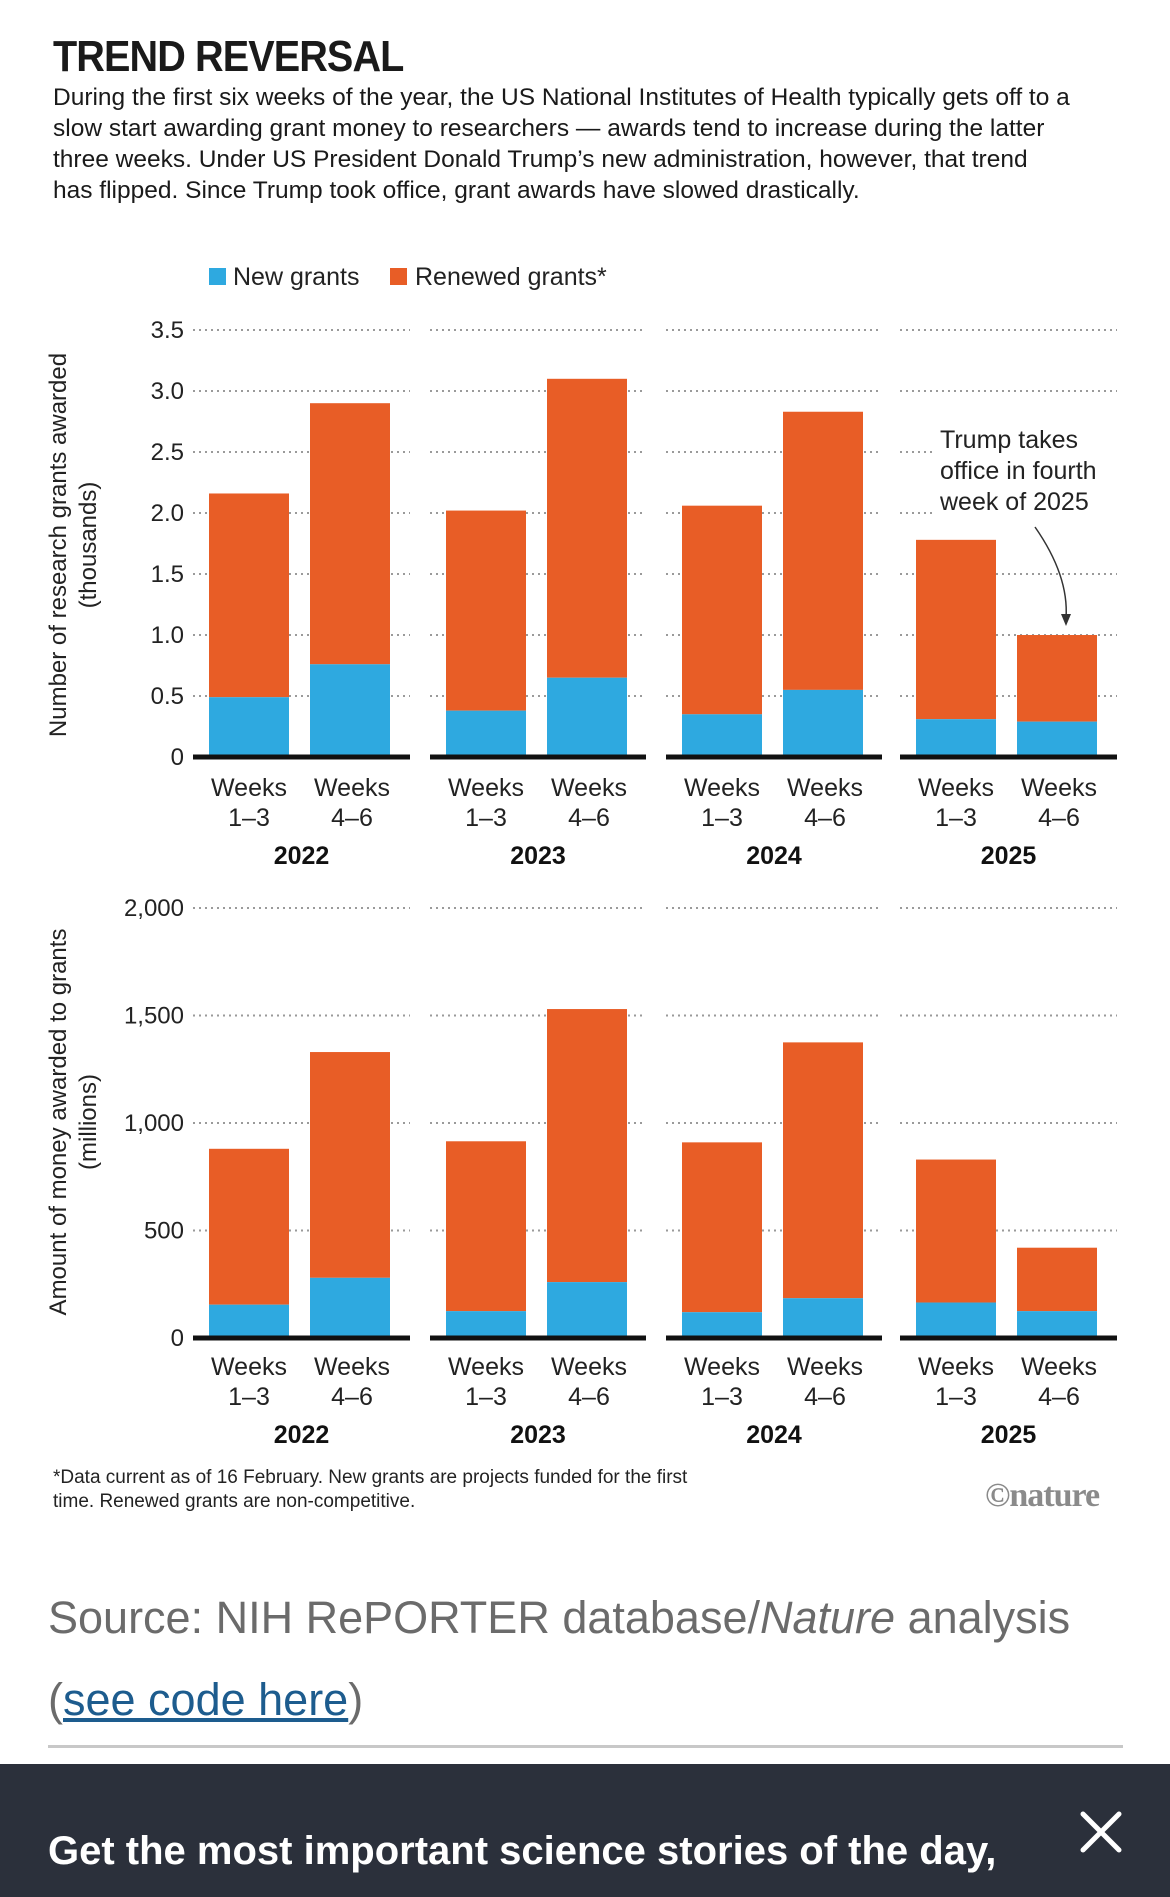  Describe the element at coordinates (296, 277) in the screenshot. I see `legend-label-new: New grants` at that location.